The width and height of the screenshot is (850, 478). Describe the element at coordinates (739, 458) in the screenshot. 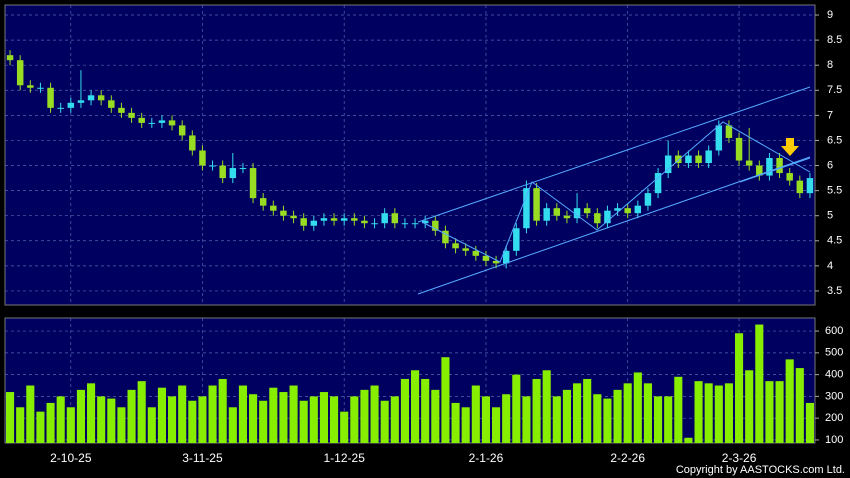

I see `x-tick-label: 2-3-26` at that location.